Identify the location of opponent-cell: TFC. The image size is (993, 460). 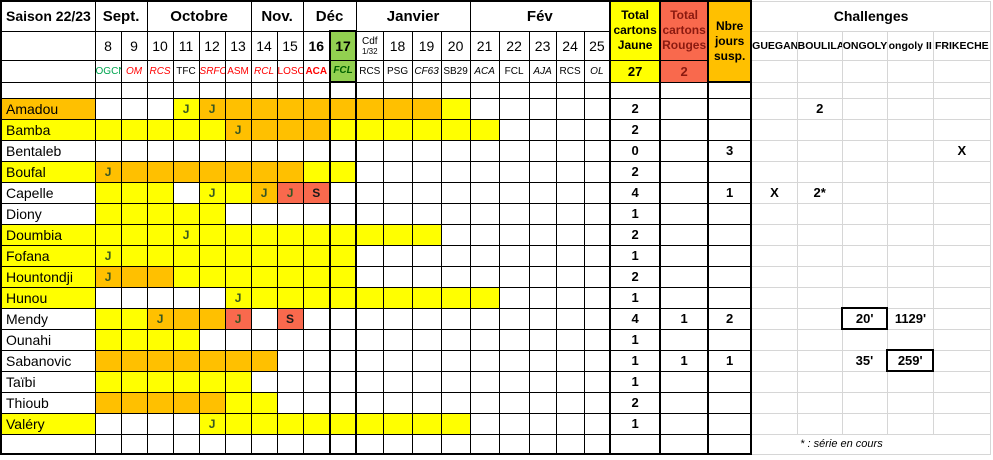
(186, 71).